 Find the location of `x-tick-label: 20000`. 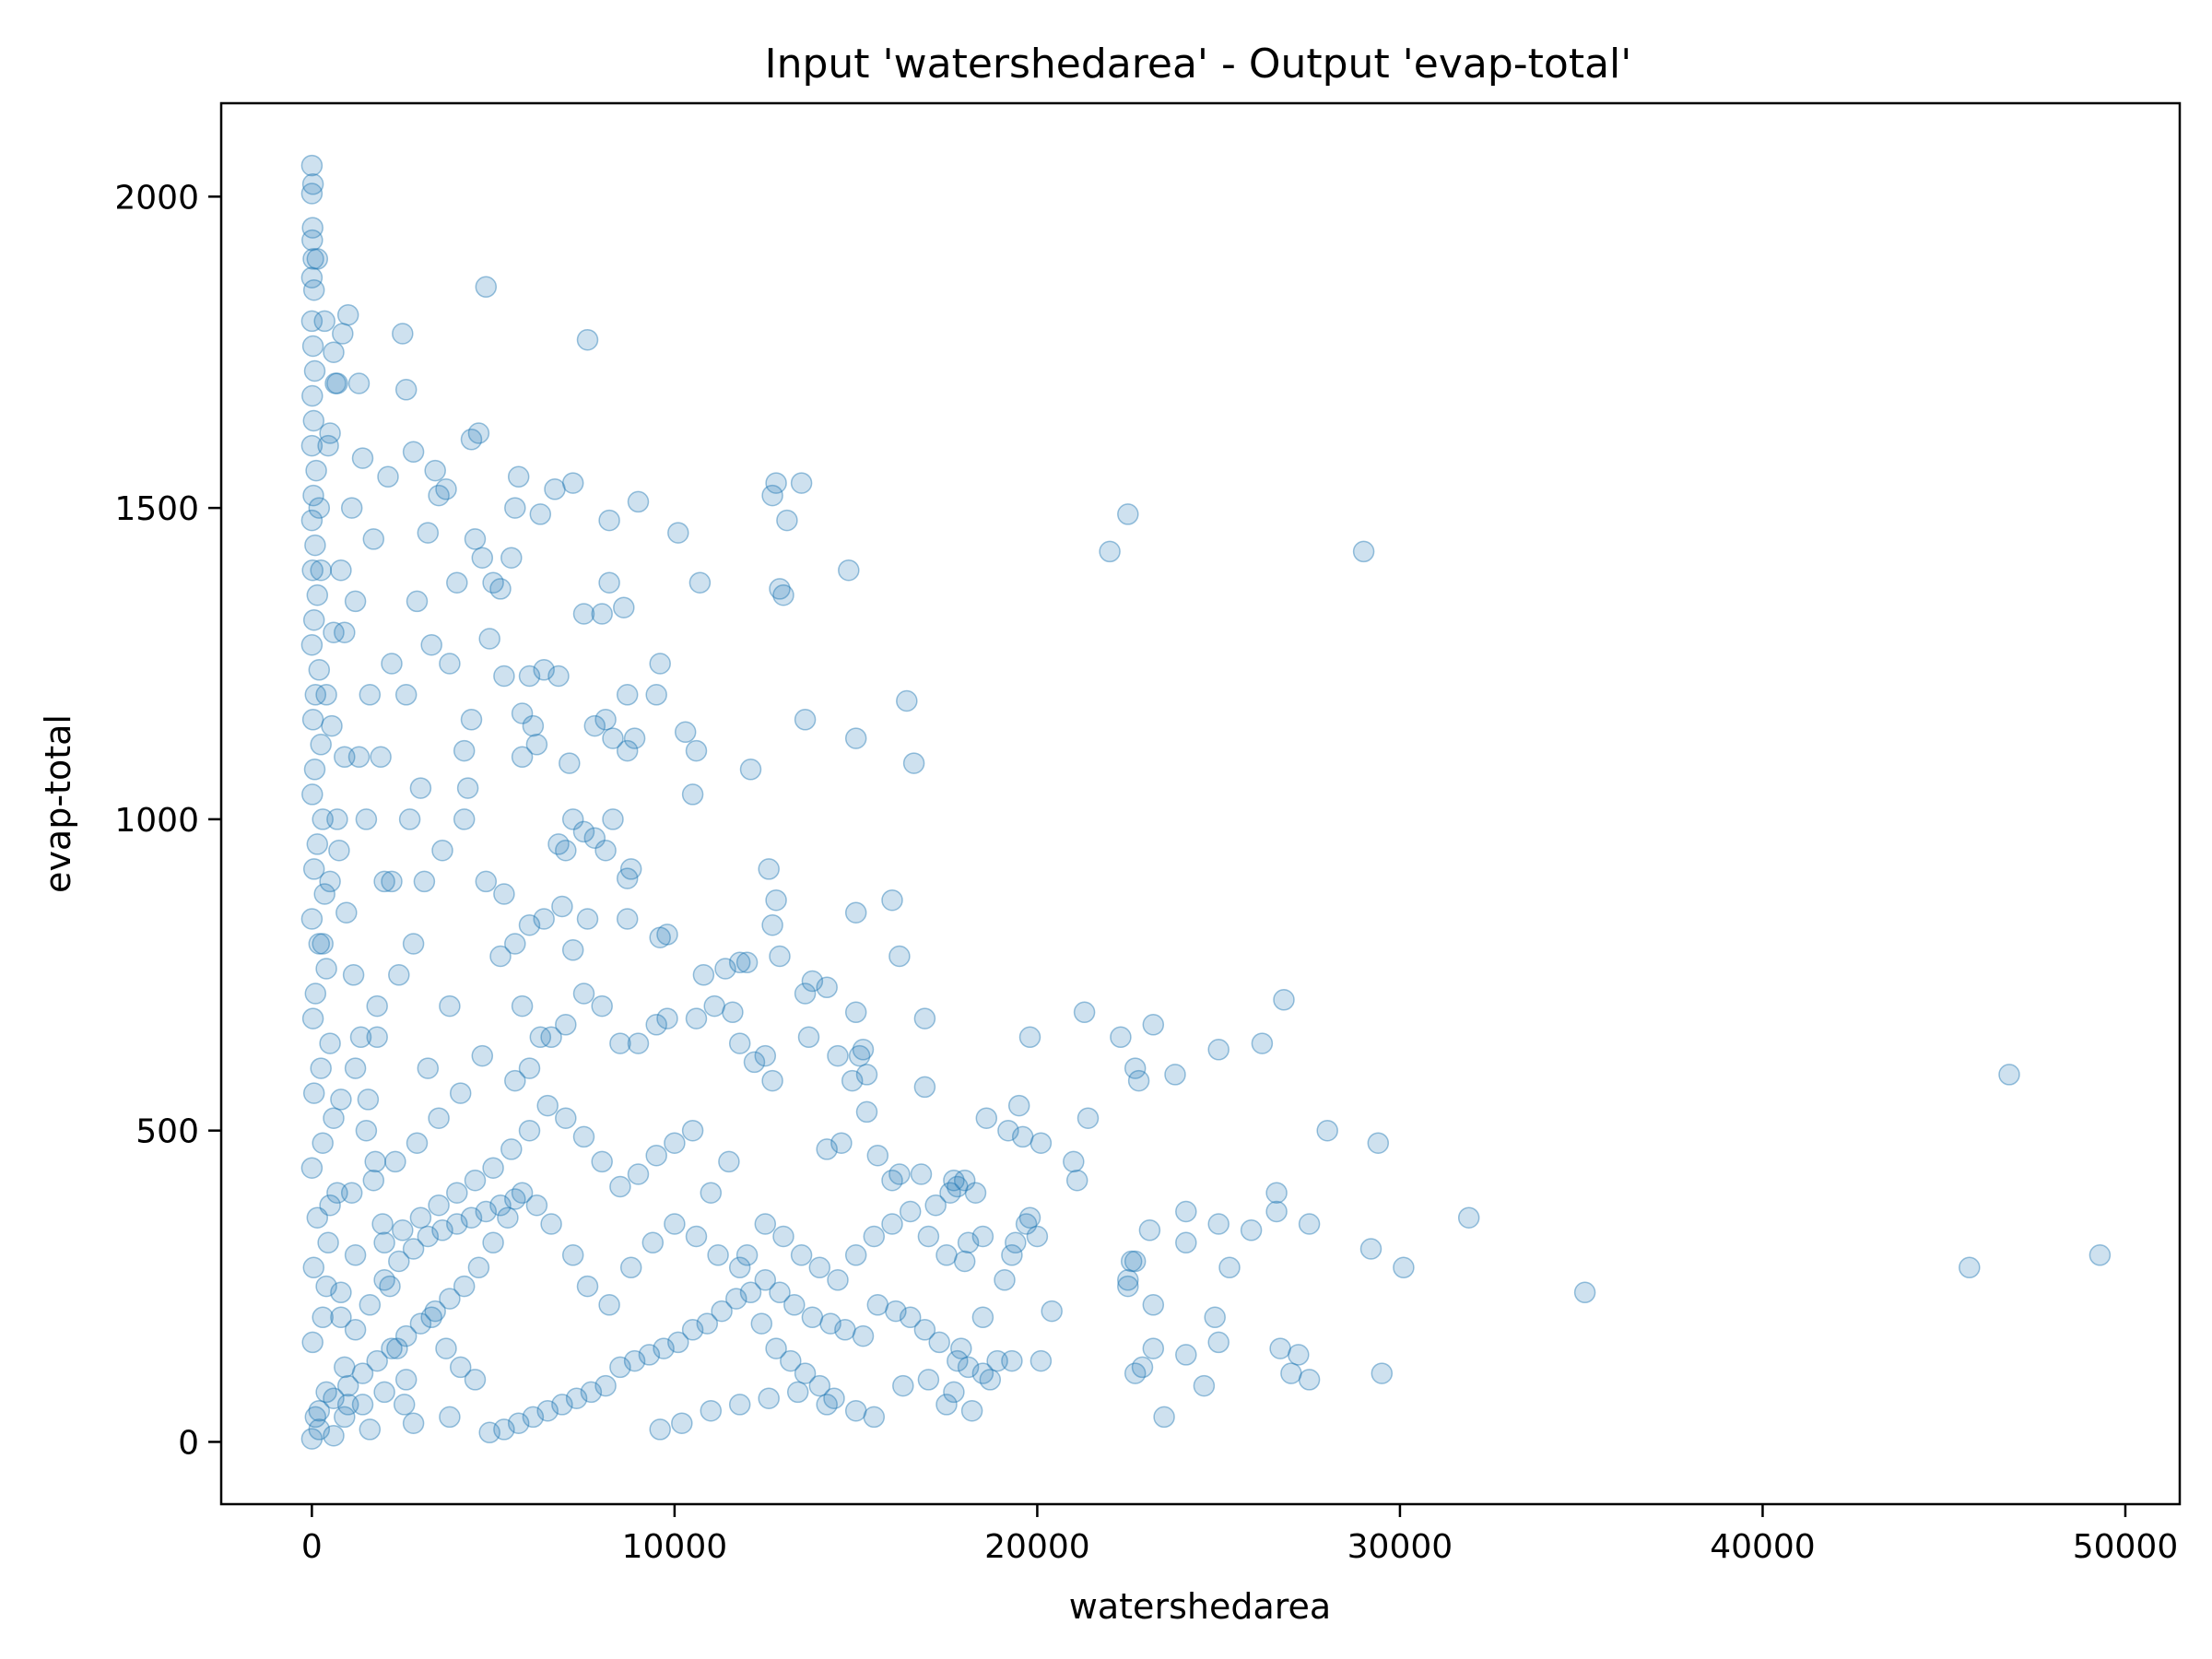

x-tick-label: 20000 is located at coordinates (1037, 1547).